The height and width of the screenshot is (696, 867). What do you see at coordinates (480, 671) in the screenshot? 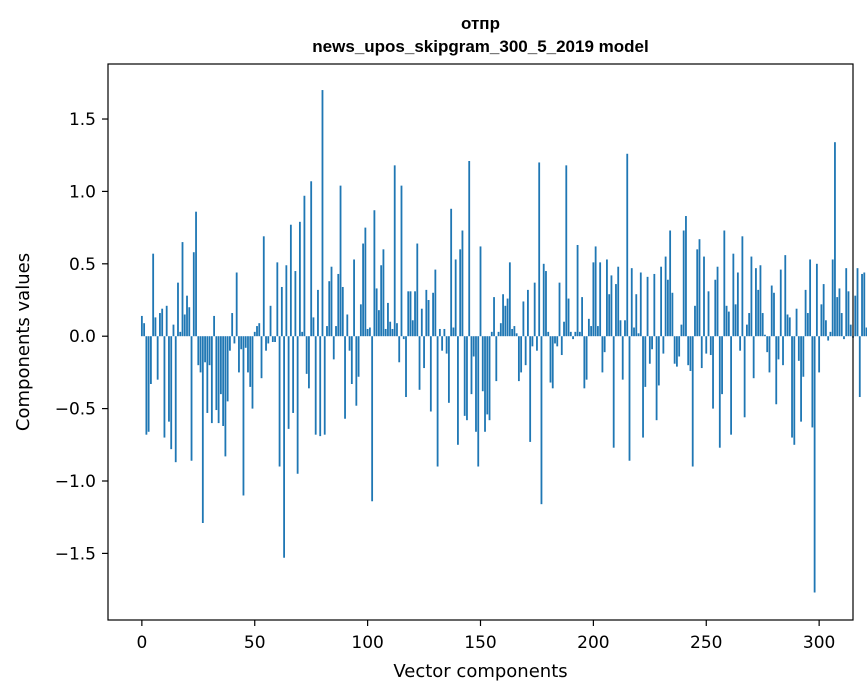
I see `x-axis-label: Vector components` at bounding box center [480, 671].